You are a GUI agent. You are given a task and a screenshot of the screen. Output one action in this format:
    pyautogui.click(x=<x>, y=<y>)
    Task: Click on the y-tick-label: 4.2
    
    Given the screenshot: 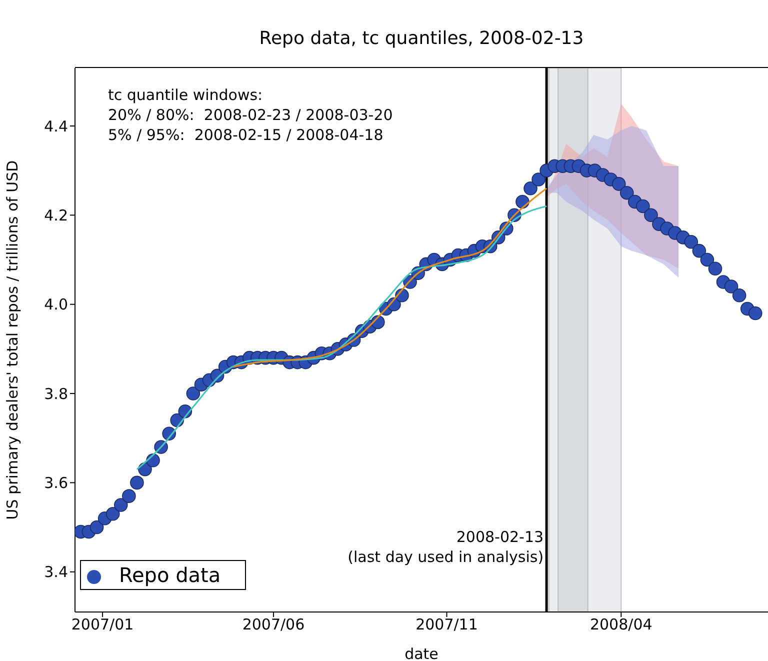 What is the action you would take?
    pyautogui.click(x=56, y=215)
    